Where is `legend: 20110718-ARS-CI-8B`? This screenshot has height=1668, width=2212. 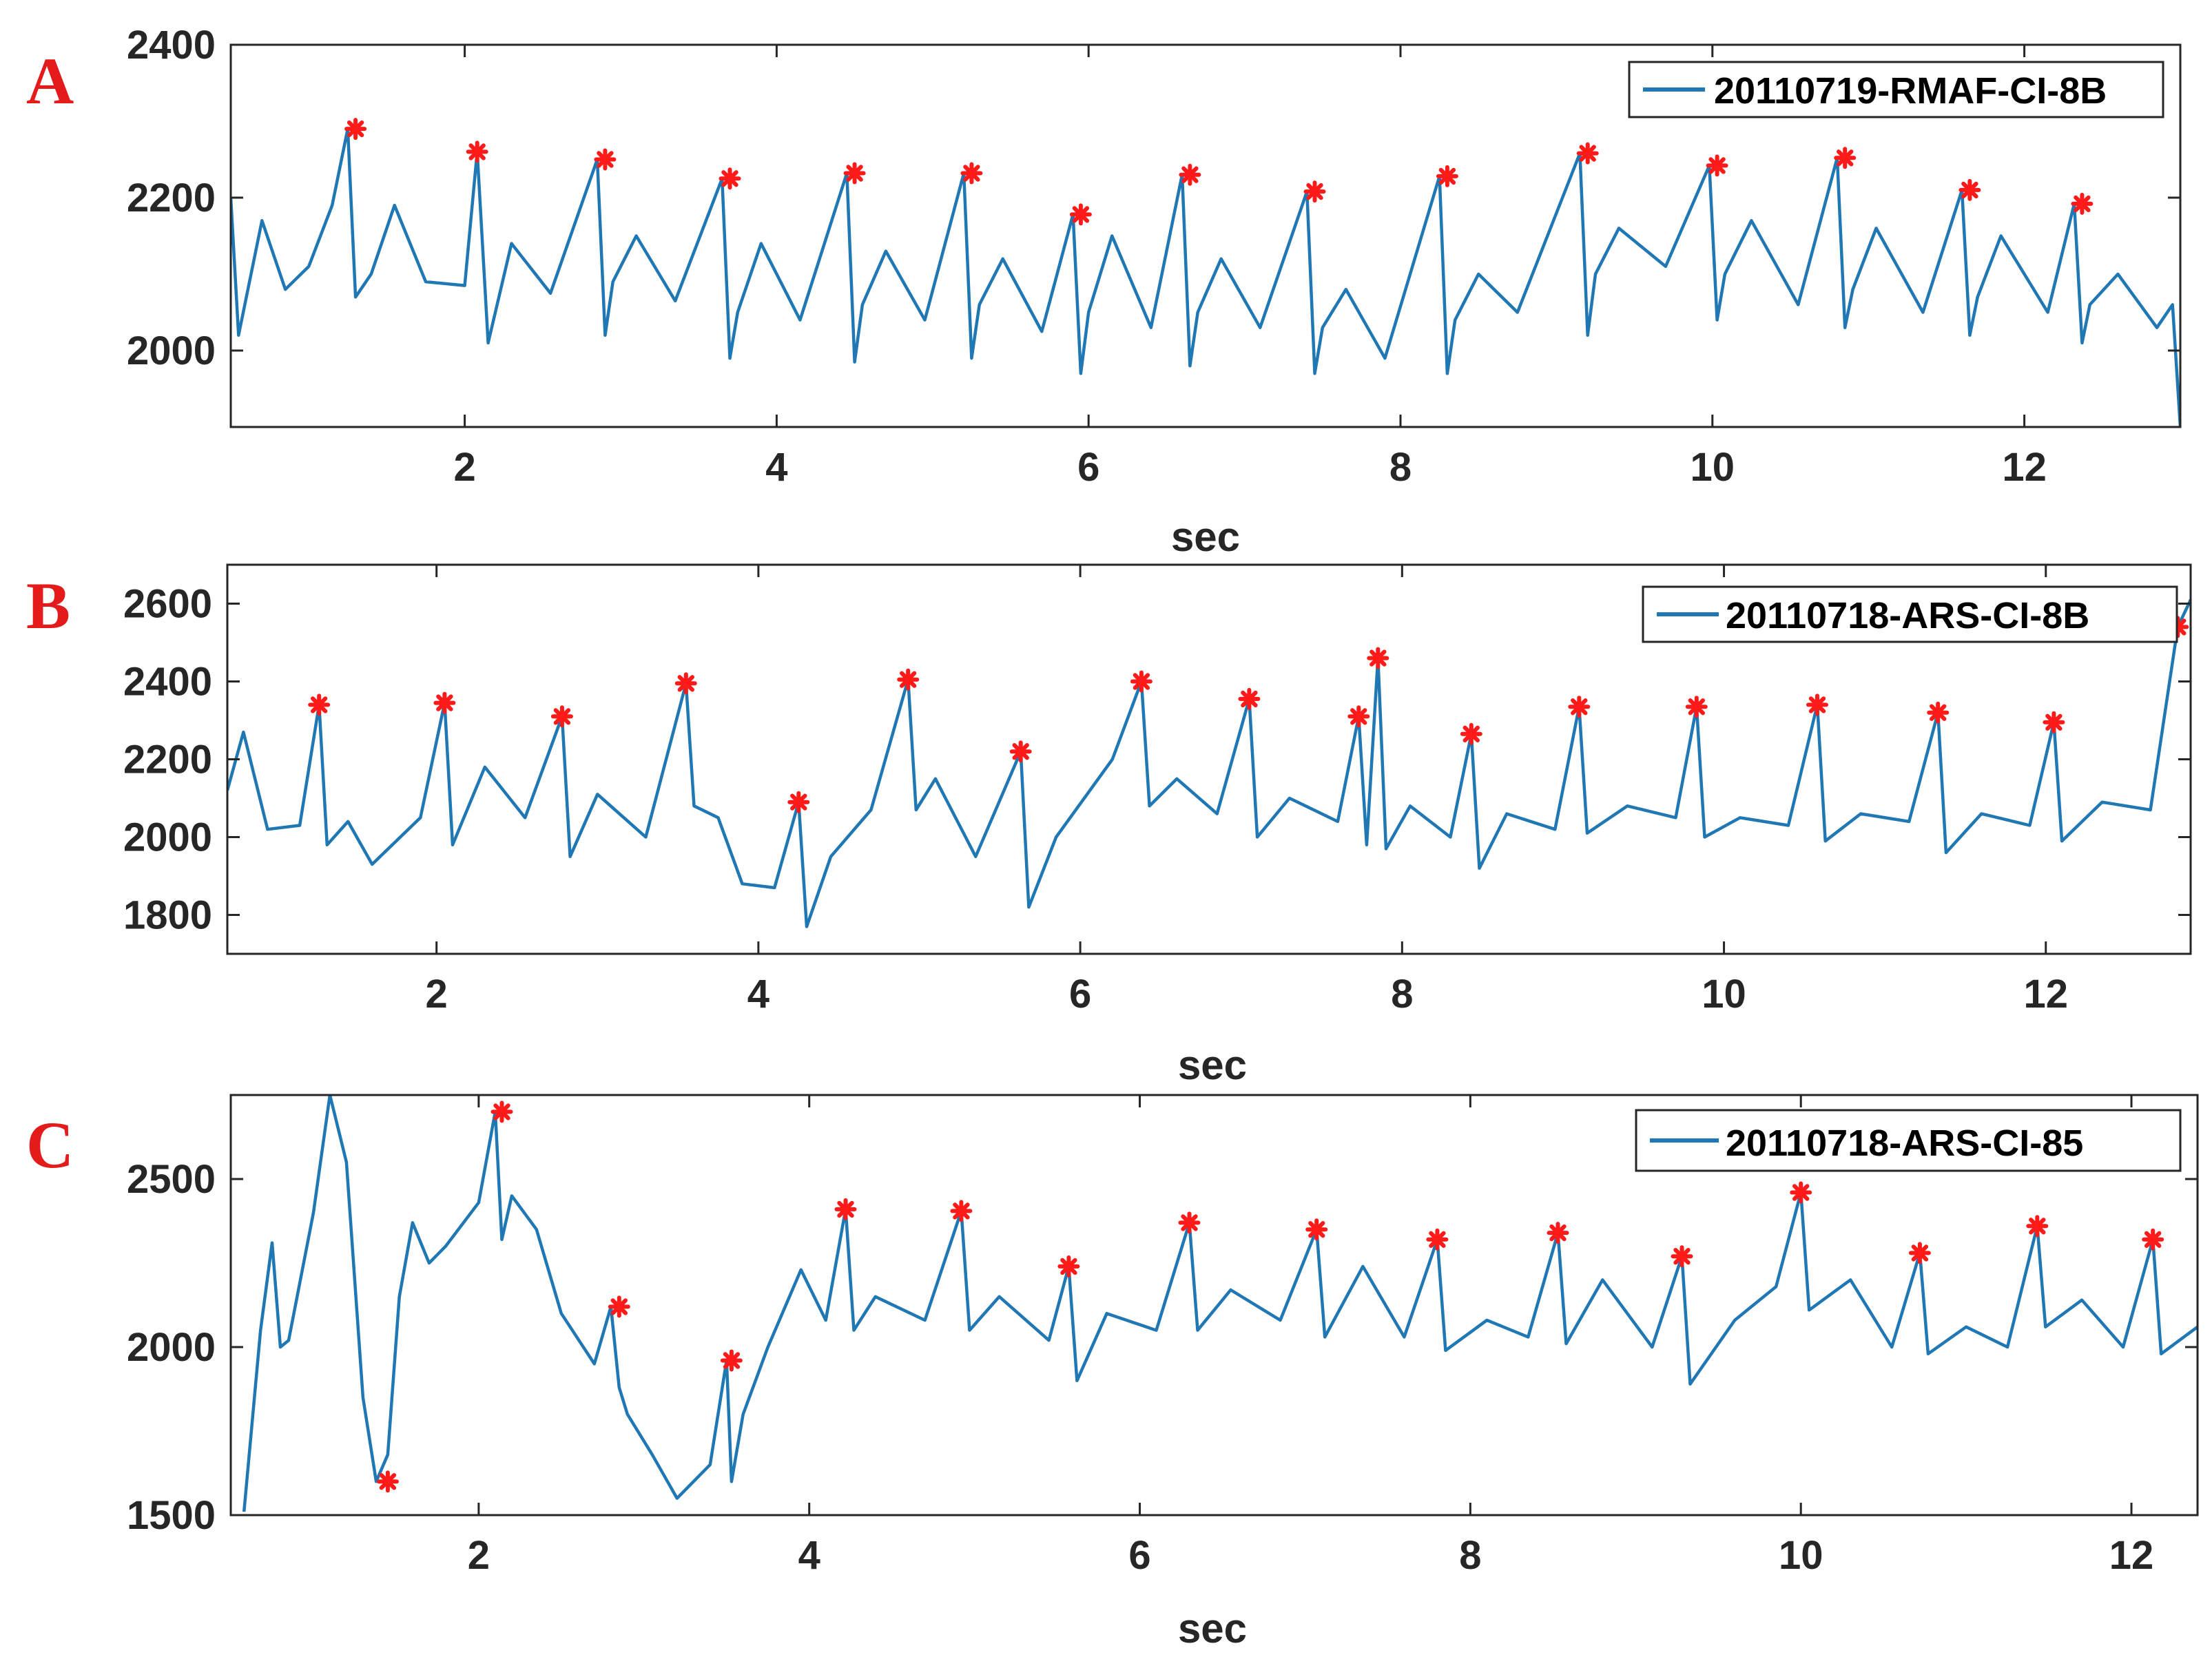 legend: 20110718-ARS-CI-8B is located at coordinates (1910, 614).